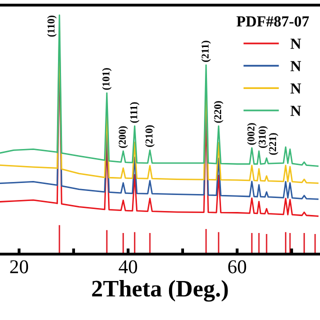 This screenshot has width=320, height=320. Describe the element at coordinates (52, 26) in the screenshot. I see `annotation: (110)` at that location.